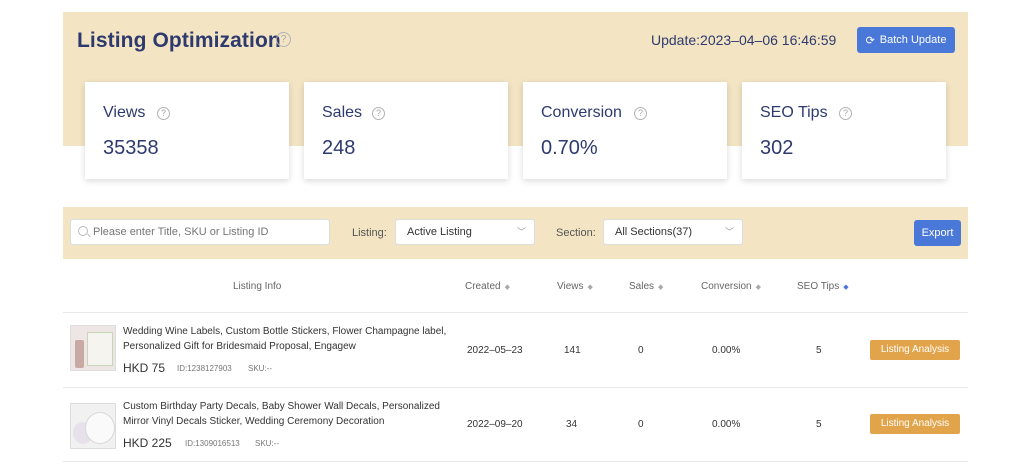 Image resolution: width=1024 pixels, height=464 pixels. I want to click on listing-filter-label: Listing:, so click(369, 233).